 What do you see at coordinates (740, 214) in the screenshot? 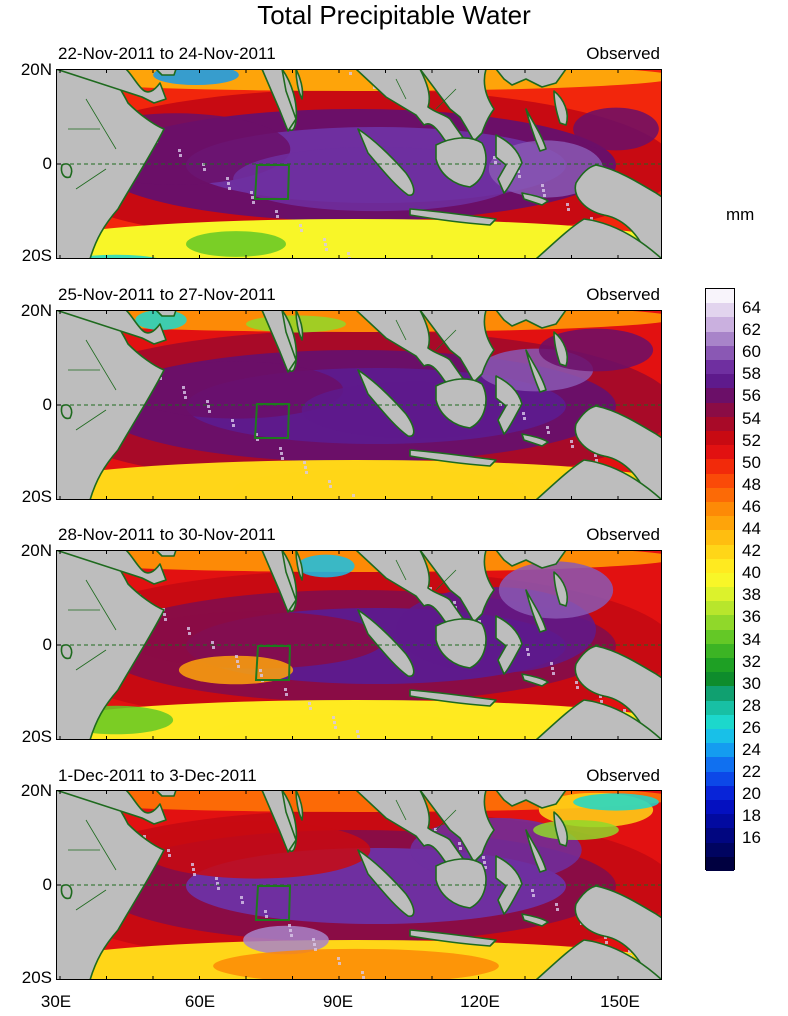
I see `colorbar-unit: mm` at bounding box center [740, 214].